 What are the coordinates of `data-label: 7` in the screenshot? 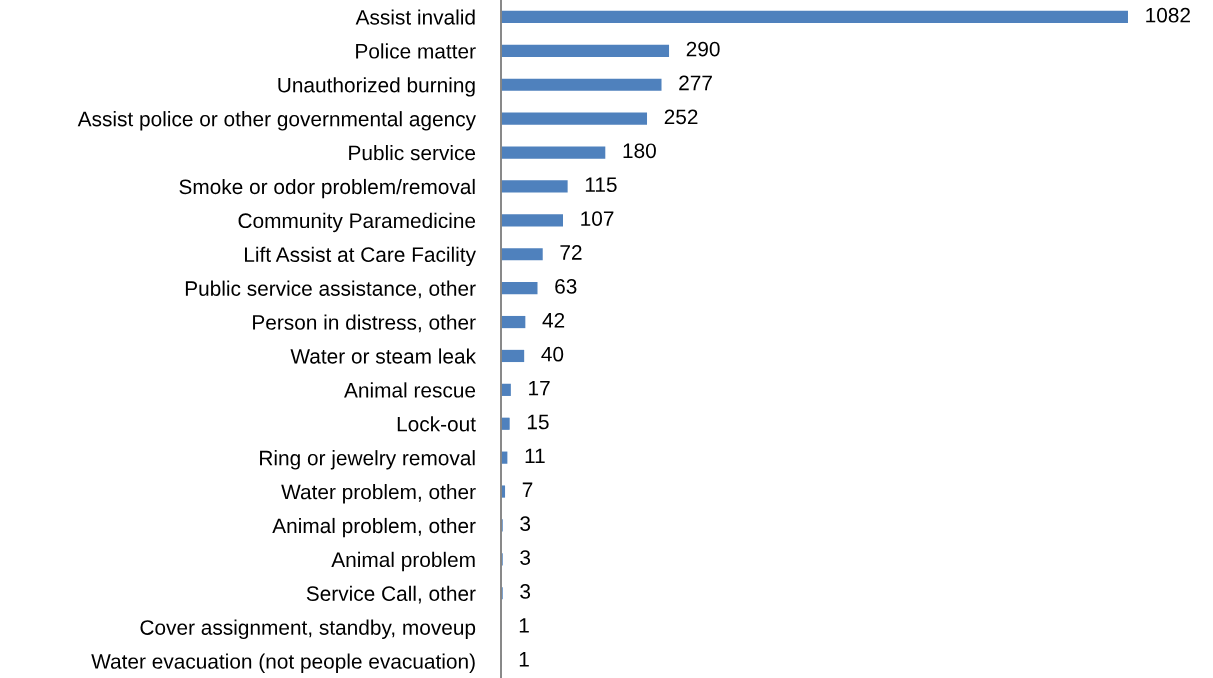 It's located at (527, 489).